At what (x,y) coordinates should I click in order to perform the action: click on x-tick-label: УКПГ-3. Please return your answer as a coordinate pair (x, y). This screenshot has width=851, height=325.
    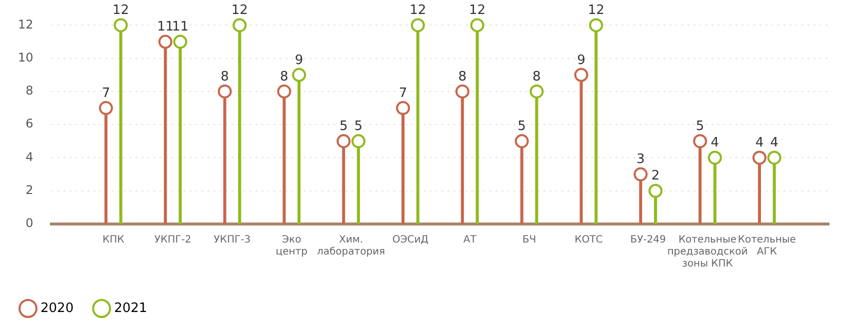
    Looking at the image, I should click on (232, 240).